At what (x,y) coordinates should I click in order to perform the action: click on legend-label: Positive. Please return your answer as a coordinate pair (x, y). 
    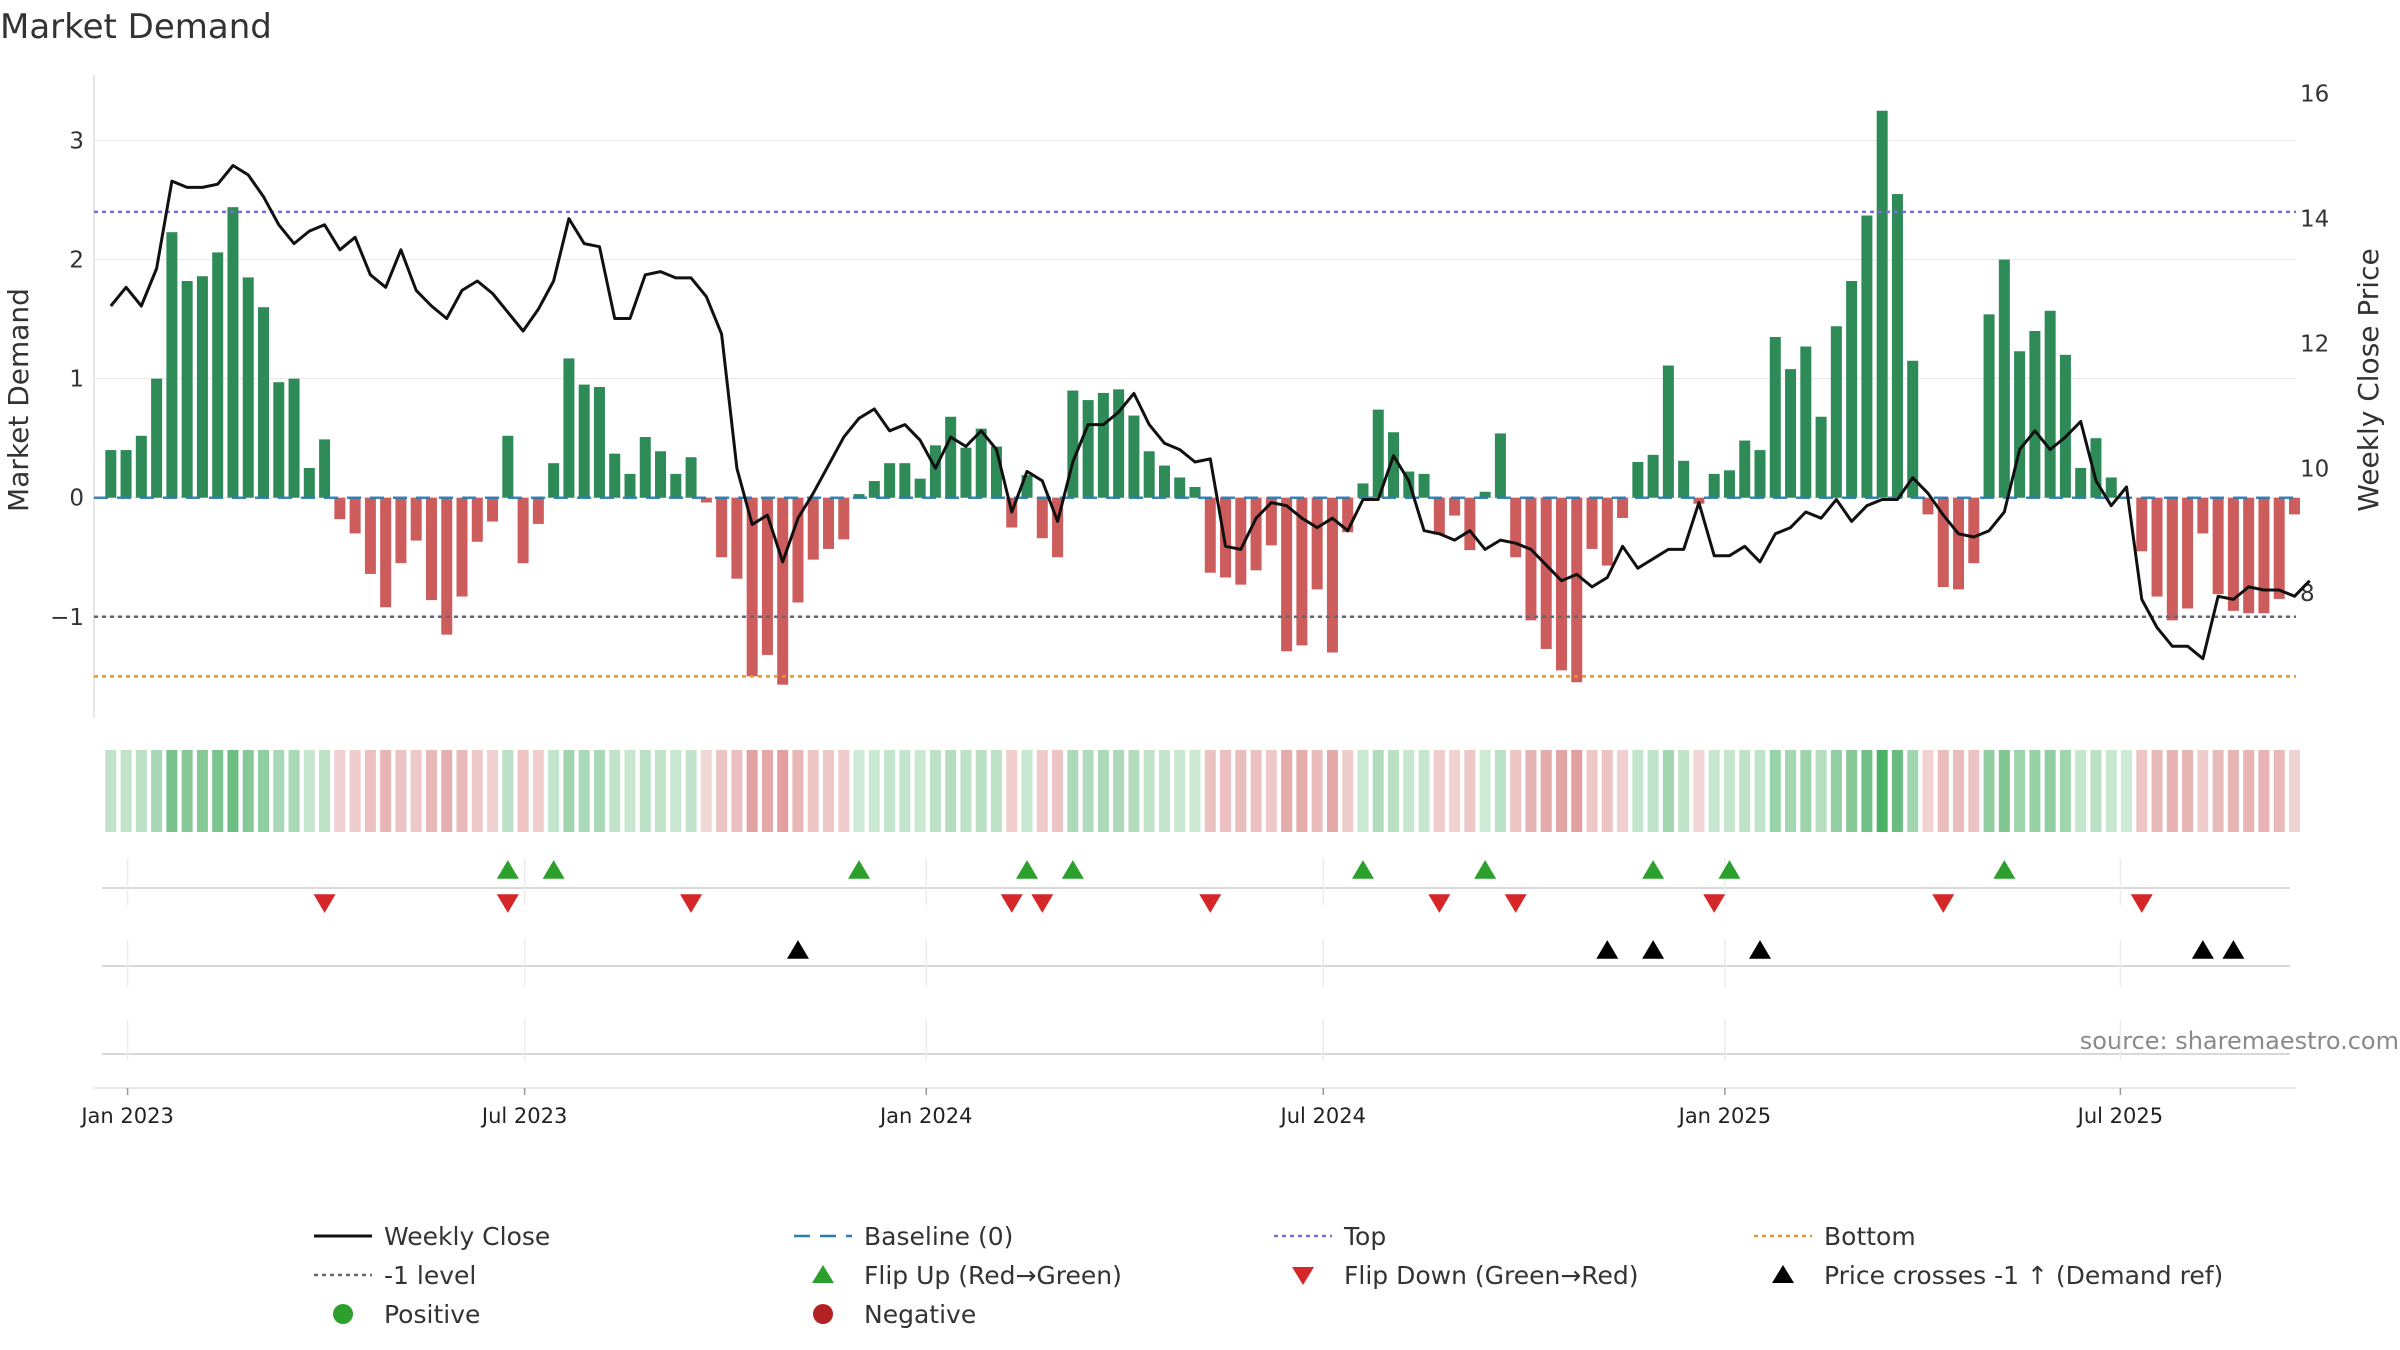
    Looking at the image, I should click on (432, 1314).